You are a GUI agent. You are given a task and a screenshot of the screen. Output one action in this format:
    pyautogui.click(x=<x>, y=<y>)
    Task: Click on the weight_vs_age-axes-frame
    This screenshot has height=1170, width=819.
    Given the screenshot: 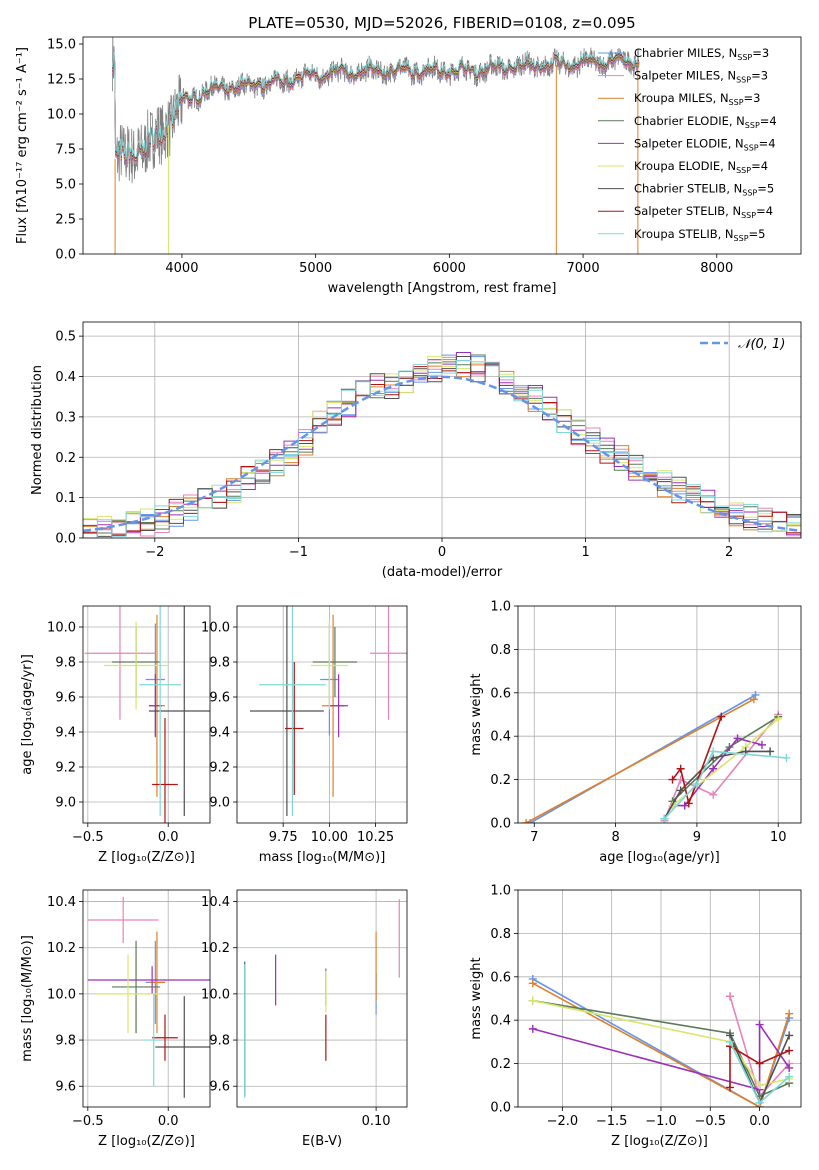 What is the action you would take?
    pyautogui.click(x=659, y=714)
    